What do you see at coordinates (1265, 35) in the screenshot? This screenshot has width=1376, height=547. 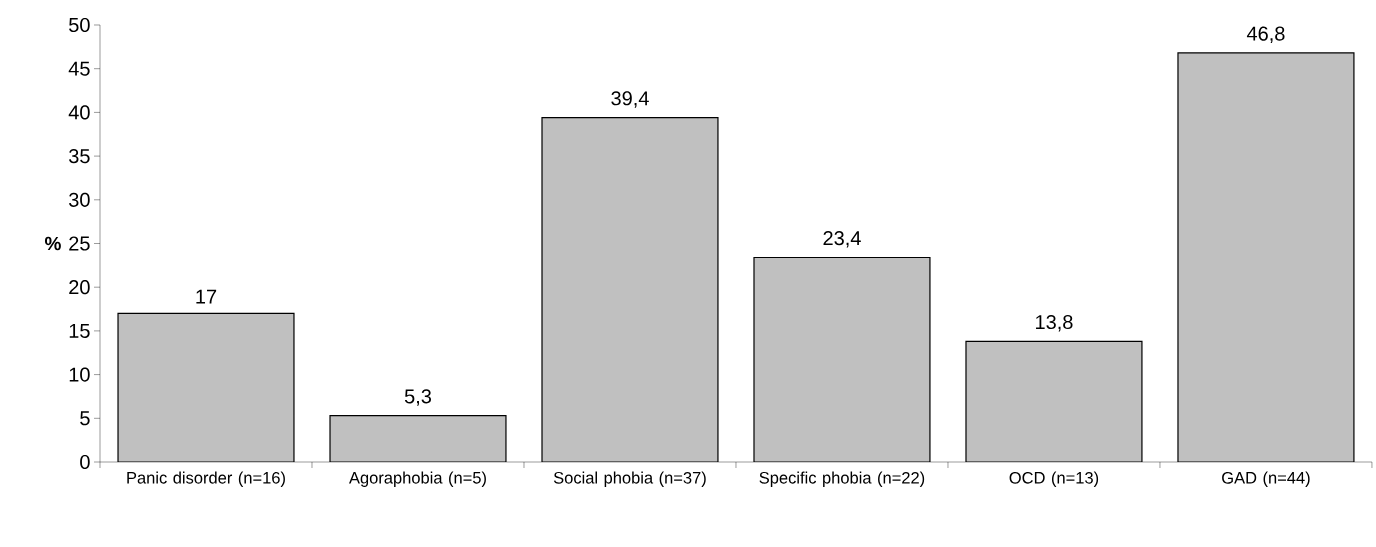 I see `data-label: 46,8` at bounding box center [1265, 35].